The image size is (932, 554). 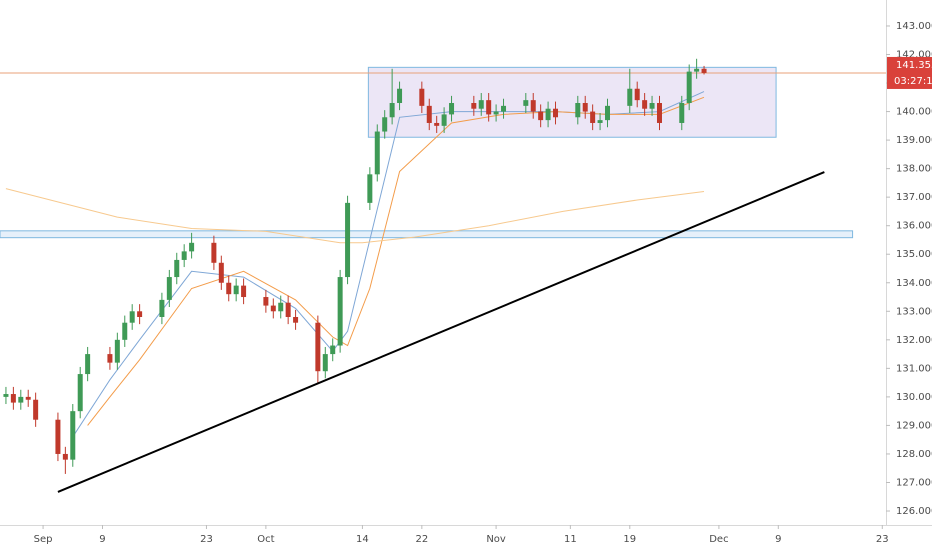 What do you see at coordinates (914, 226) in the screenshot?
I see `y-tick-label: 136.000` at bounding box center [914, 226].